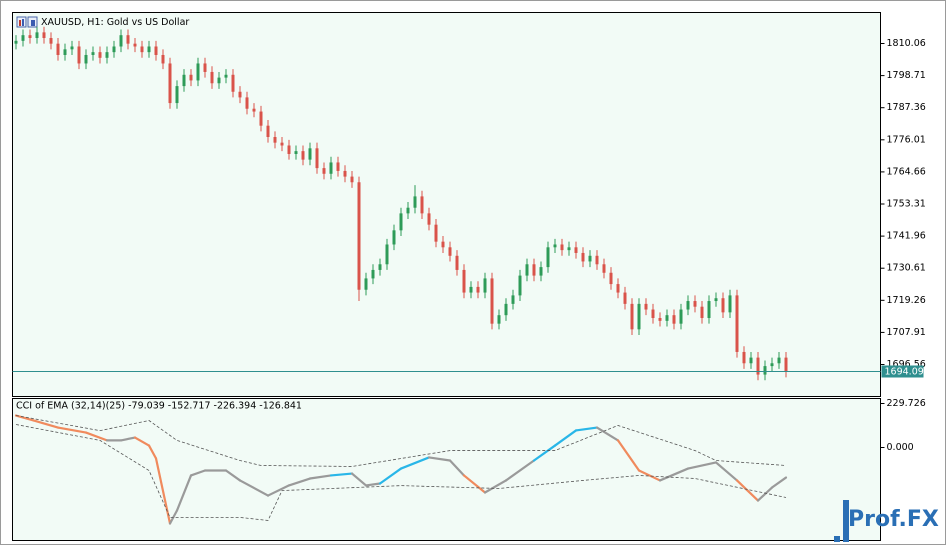 This screenshot has width=946, height=545. I want to click on last-price-label: 1694.09, so click(904, 371).